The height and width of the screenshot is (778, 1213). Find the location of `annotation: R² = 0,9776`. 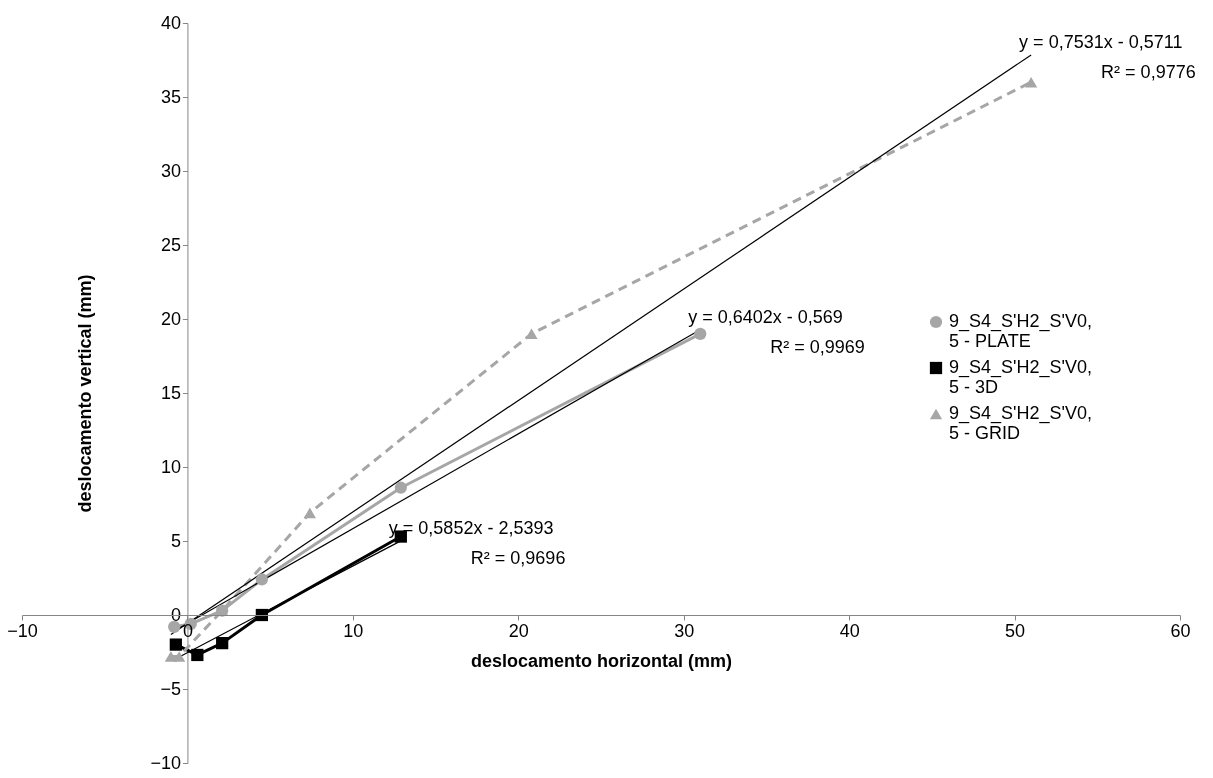

annotation: R² = 0,9776 is located at coordinates (1148, 71).